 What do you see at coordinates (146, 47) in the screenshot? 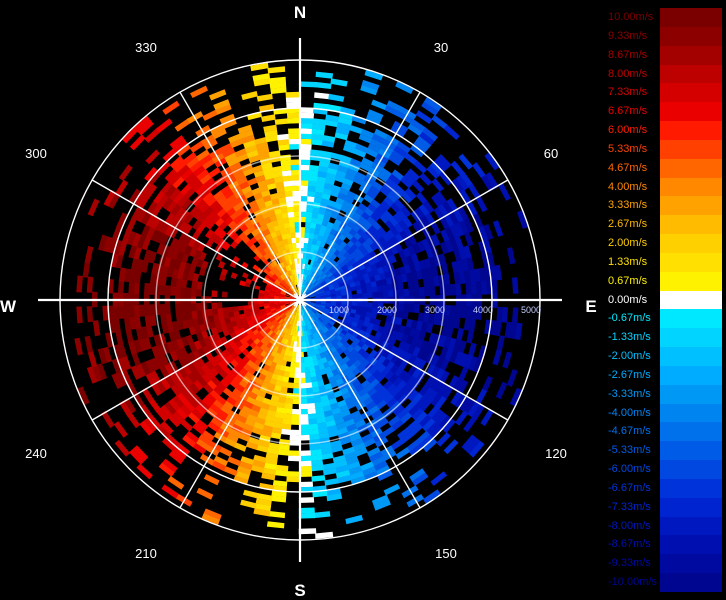
I see `azimuth-label-330: 330` at bounding box center [146, 47].